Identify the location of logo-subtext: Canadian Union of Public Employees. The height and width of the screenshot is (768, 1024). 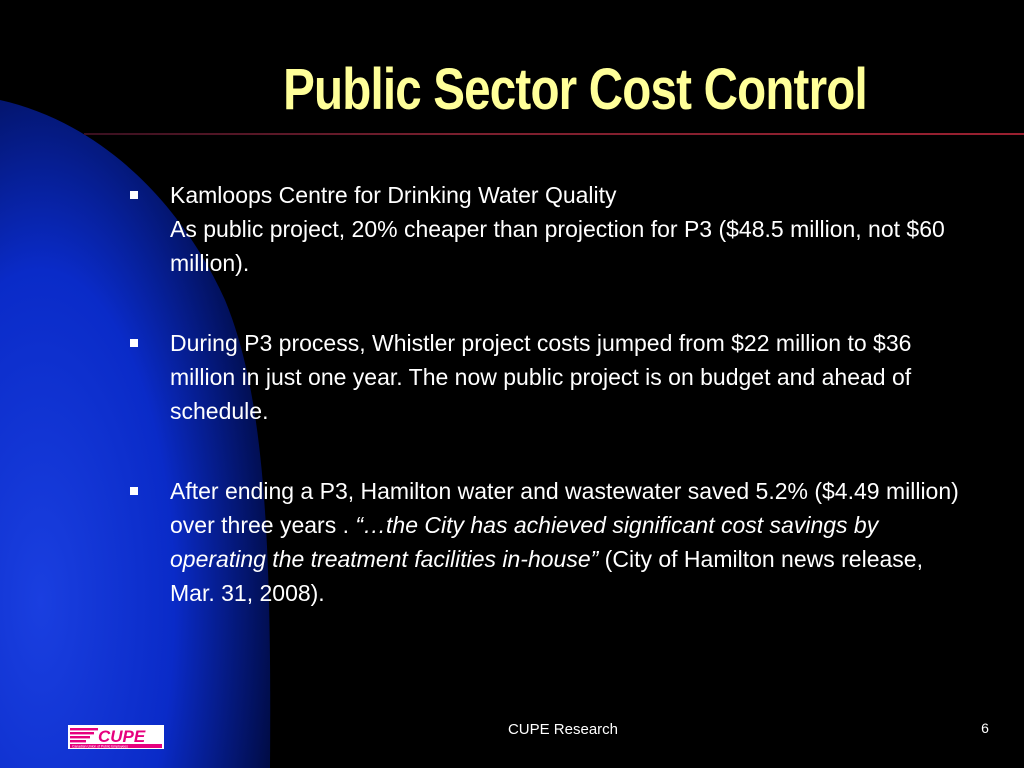
(100, 746).